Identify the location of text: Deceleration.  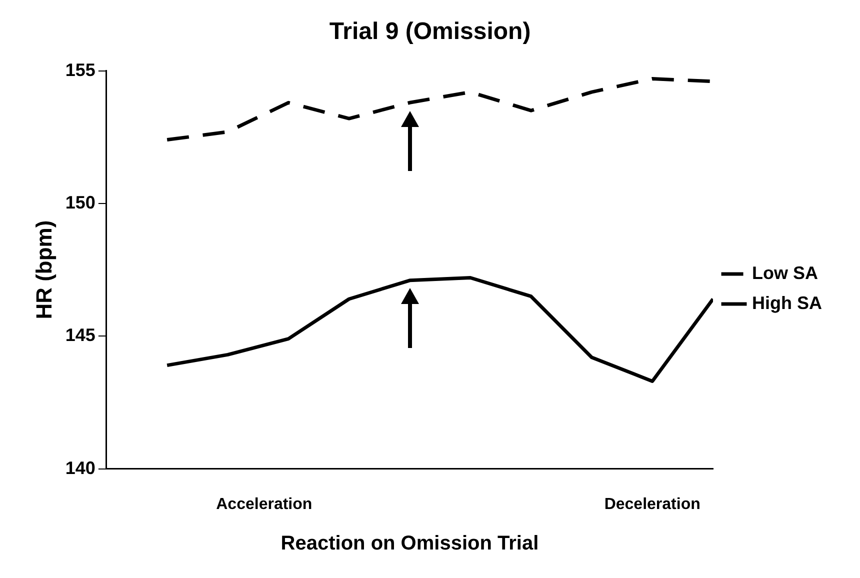
(652, 505).